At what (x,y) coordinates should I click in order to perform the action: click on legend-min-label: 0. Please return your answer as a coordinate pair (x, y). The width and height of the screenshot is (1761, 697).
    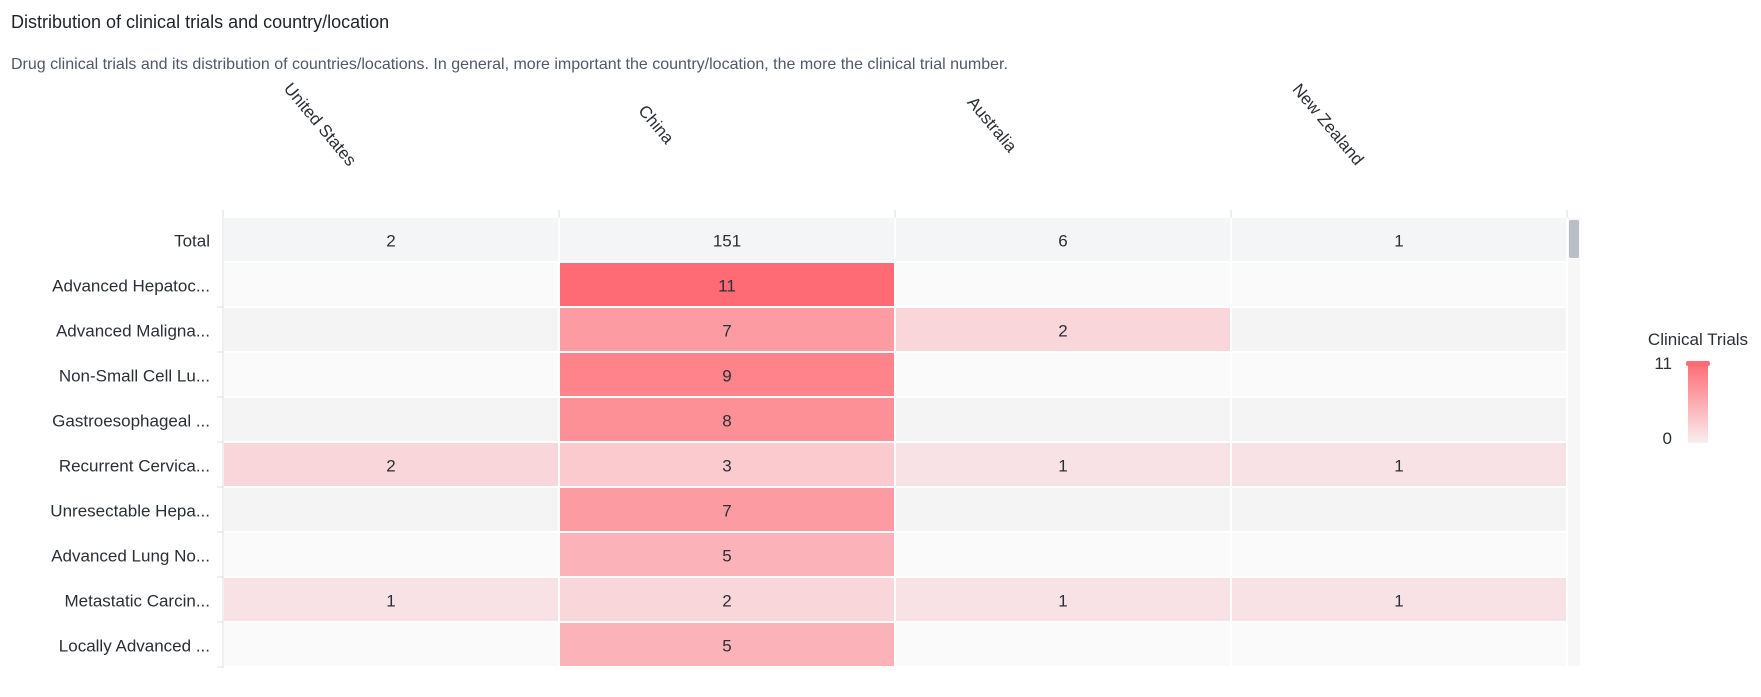
    Looking at the image, I should click on (1667, 438).